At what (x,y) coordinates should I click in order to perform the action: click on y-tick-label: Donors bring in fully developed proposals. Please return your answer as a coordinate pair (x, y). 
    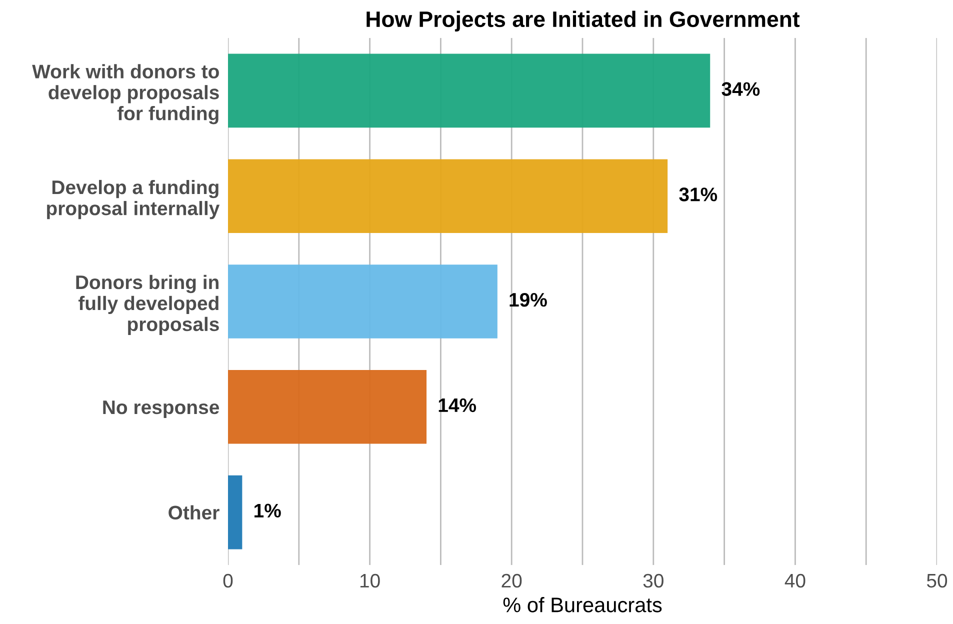
    Looking at the image, I should click on (147, 304).